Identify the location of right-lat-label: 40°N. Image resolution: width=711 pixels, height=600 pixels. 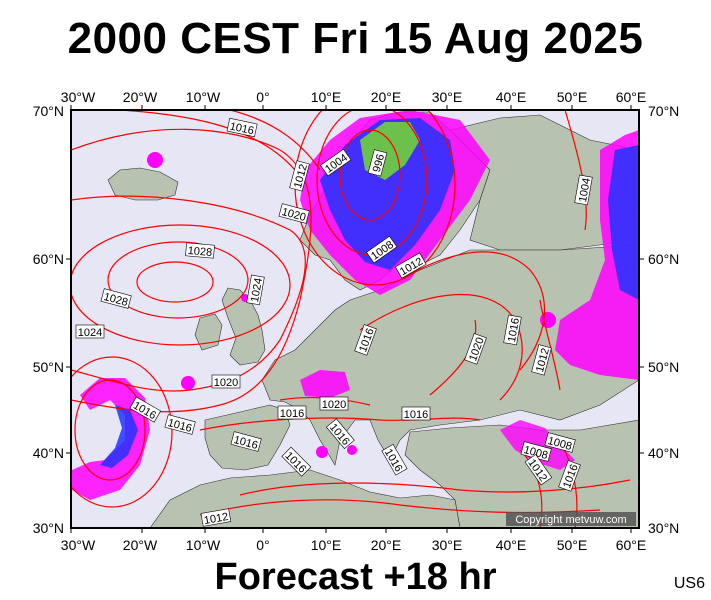
(663, 453).